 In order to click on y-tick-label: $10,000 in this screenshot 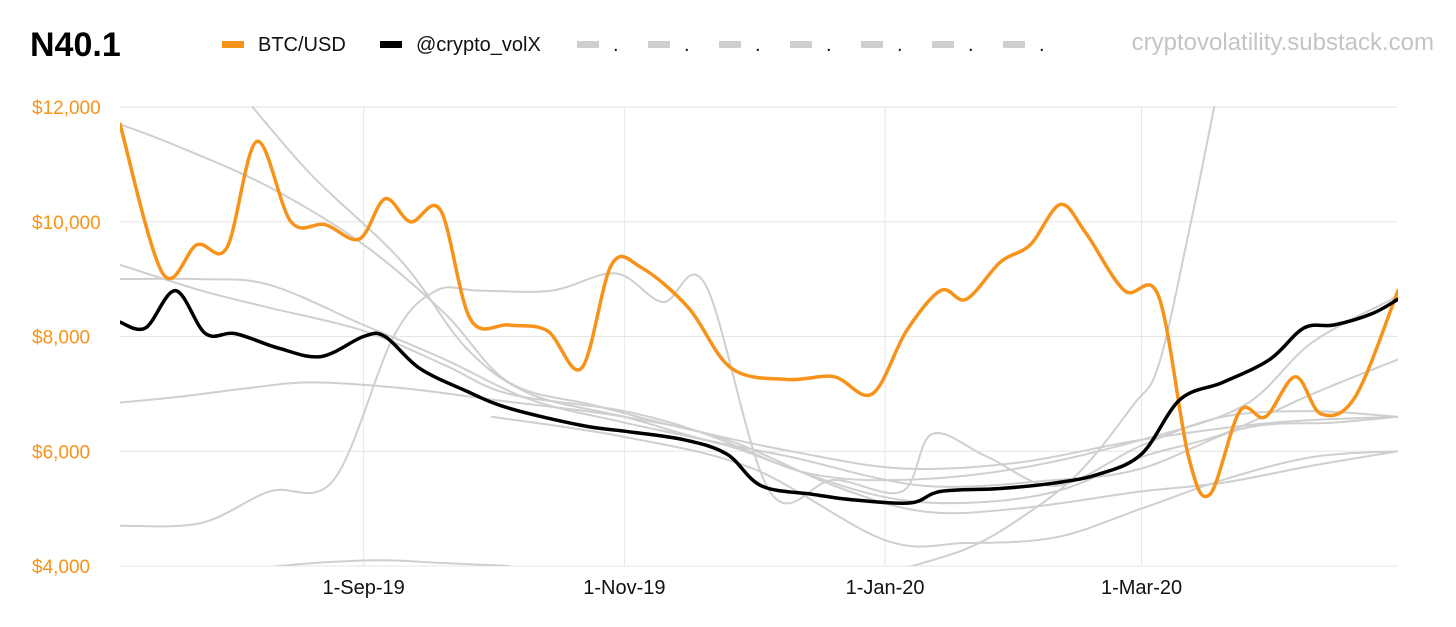, I will do `click(66, 223)`.